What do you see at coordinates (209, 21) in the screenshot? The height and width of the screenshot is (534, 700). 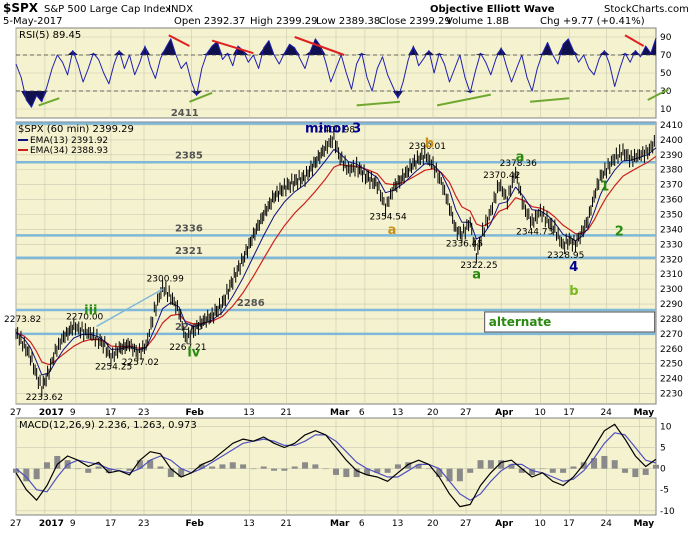 I see `open-value: Open 2392.37` at bounding box center [209, 21].